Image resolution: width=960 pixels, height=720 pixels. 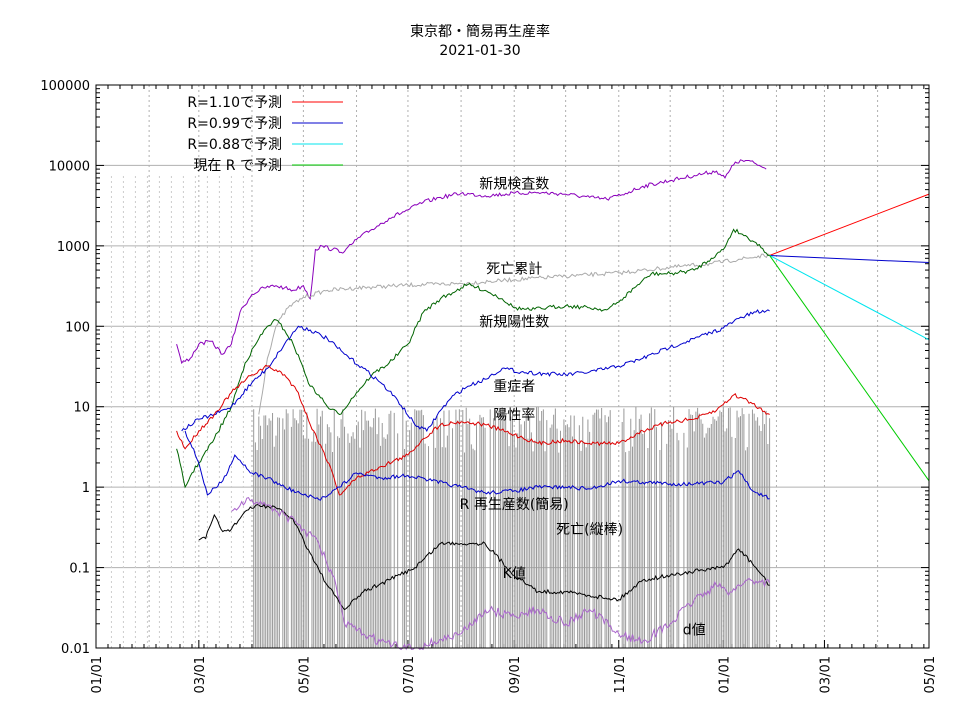 I want to click on y-tick-label: 100, so click(x=77, y=327).